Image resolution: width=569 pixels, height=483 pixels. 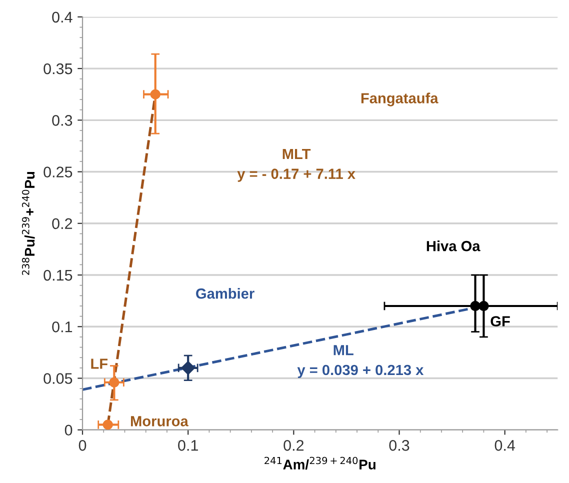 I want to click on annotation: MLT, so click(x=296, y=154).